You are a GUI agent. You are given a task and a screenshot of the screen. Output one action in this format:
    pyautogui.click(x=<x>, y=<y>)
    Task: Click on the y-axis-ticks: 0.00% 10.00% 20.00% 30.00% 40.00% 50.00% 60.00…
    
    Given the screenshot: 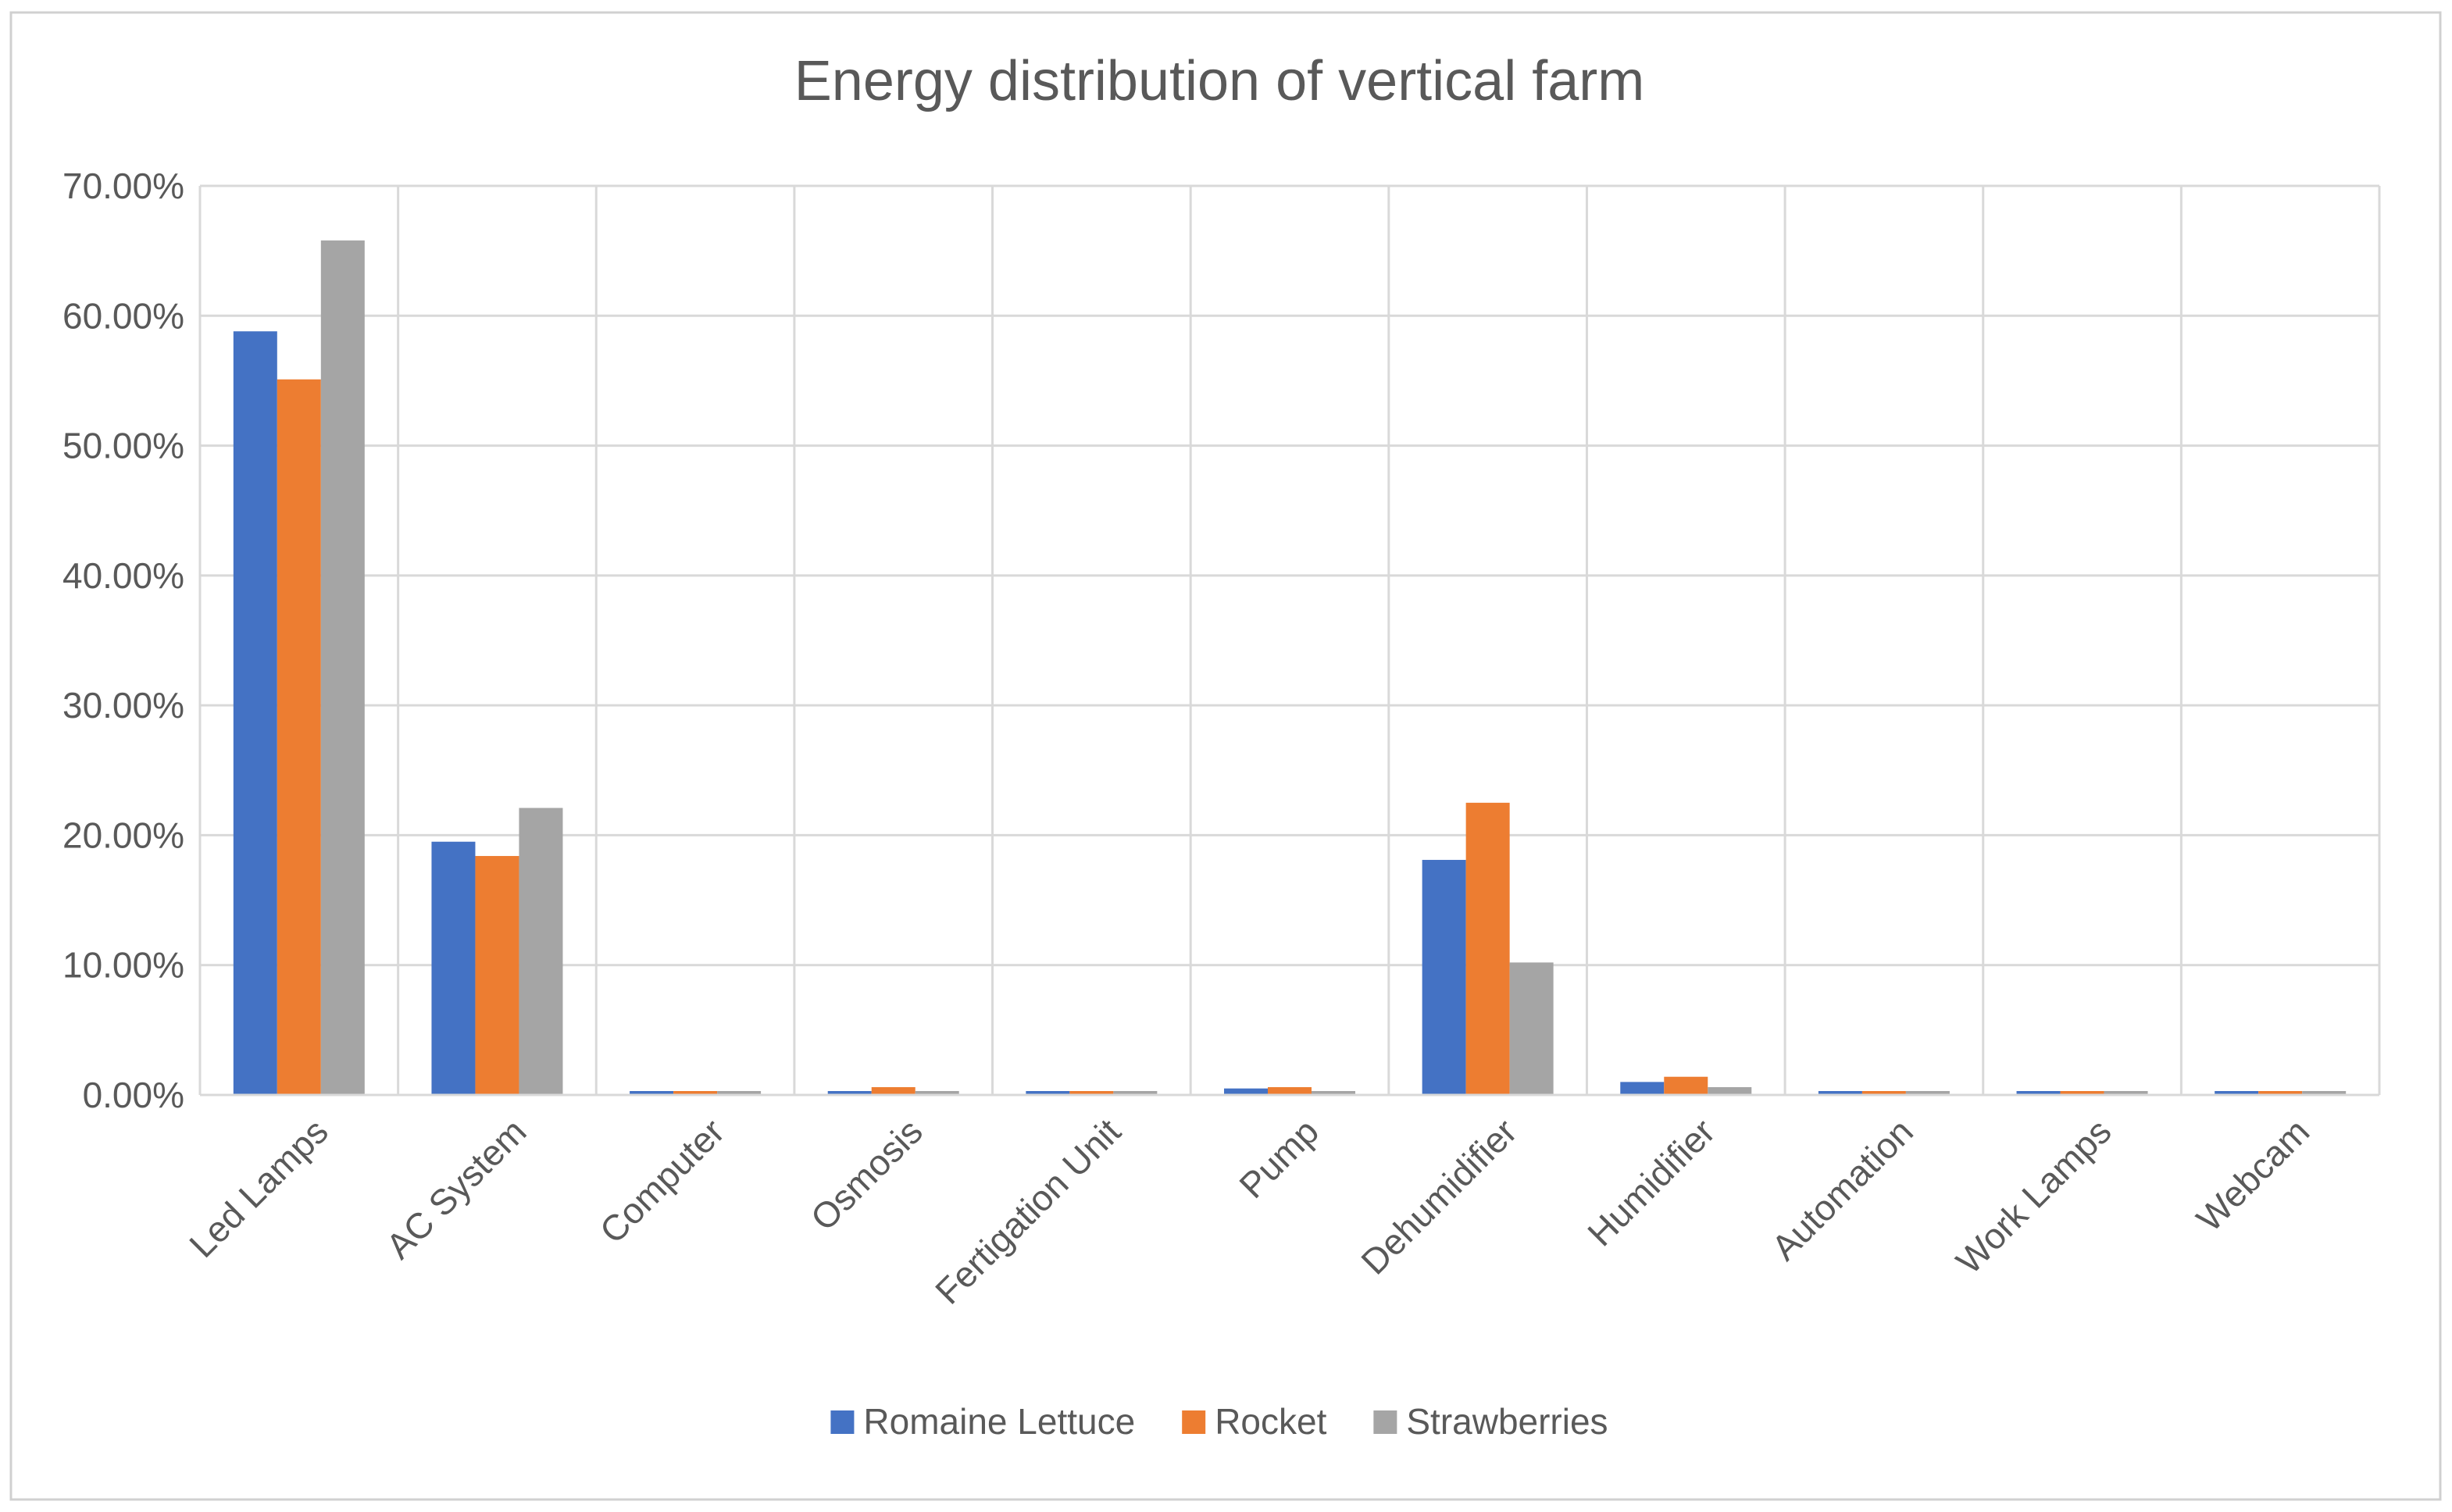 What is the action you would take?
    pyautogui.click(x=123, y=640)
    